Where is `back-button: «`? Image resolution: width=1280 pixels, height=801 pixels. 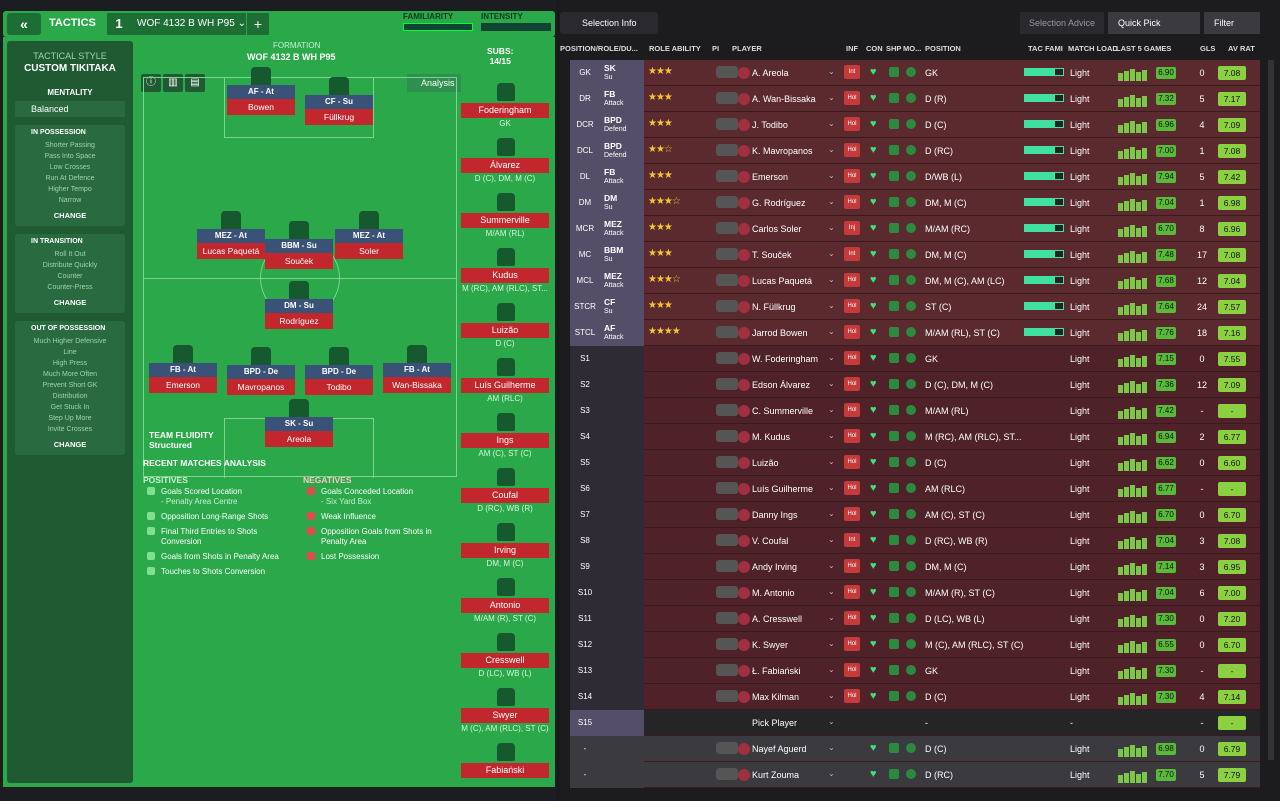 back-button: « is located at coordinates (24, 24).